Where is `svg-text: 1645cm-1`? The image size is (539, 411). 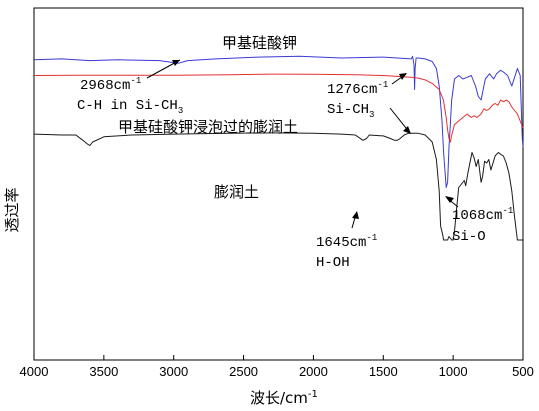
svg-text: 1645cm-1 is located at coordinates (346, 242).